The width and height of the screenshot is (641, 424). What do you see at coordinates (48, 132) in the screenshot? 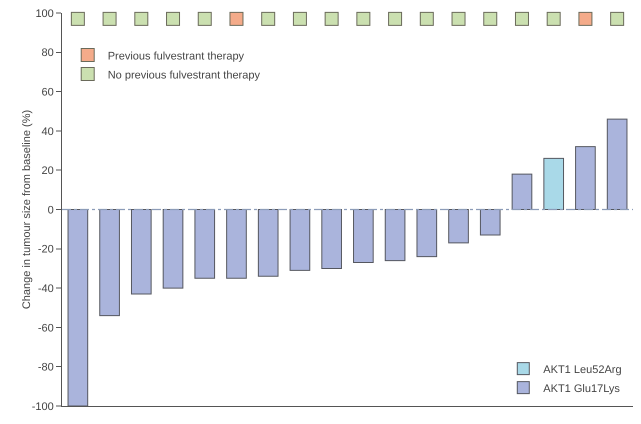
I see `y-tick-label: 40` at bounding box center [48, 132].